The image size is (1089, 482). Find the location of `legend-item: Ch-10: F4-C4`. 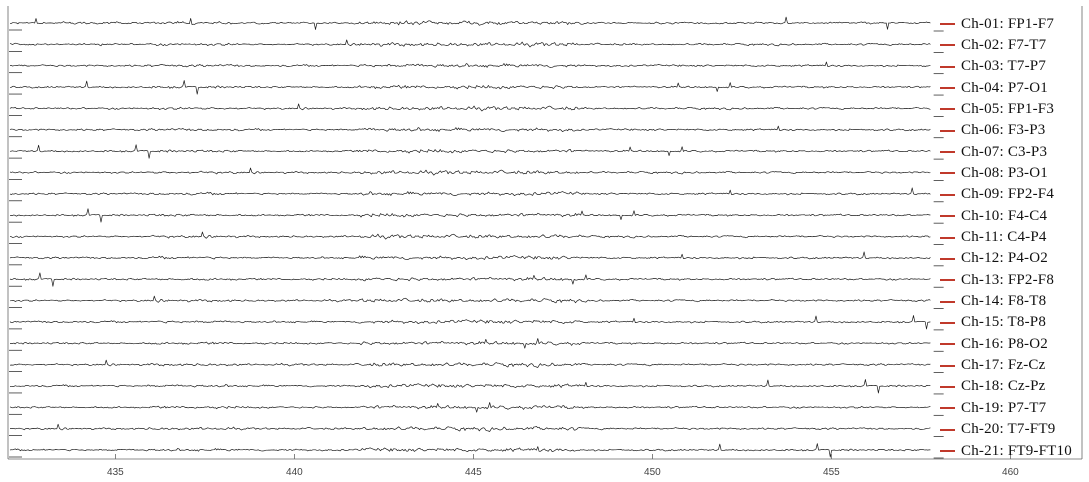

legend-item: Ch-10: F4-C4 is located at coordinates (993, 216).